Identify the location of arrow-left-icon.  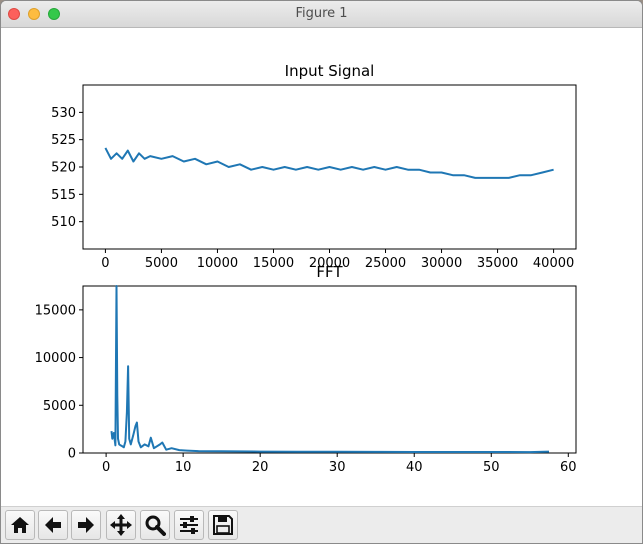
(53, 525).